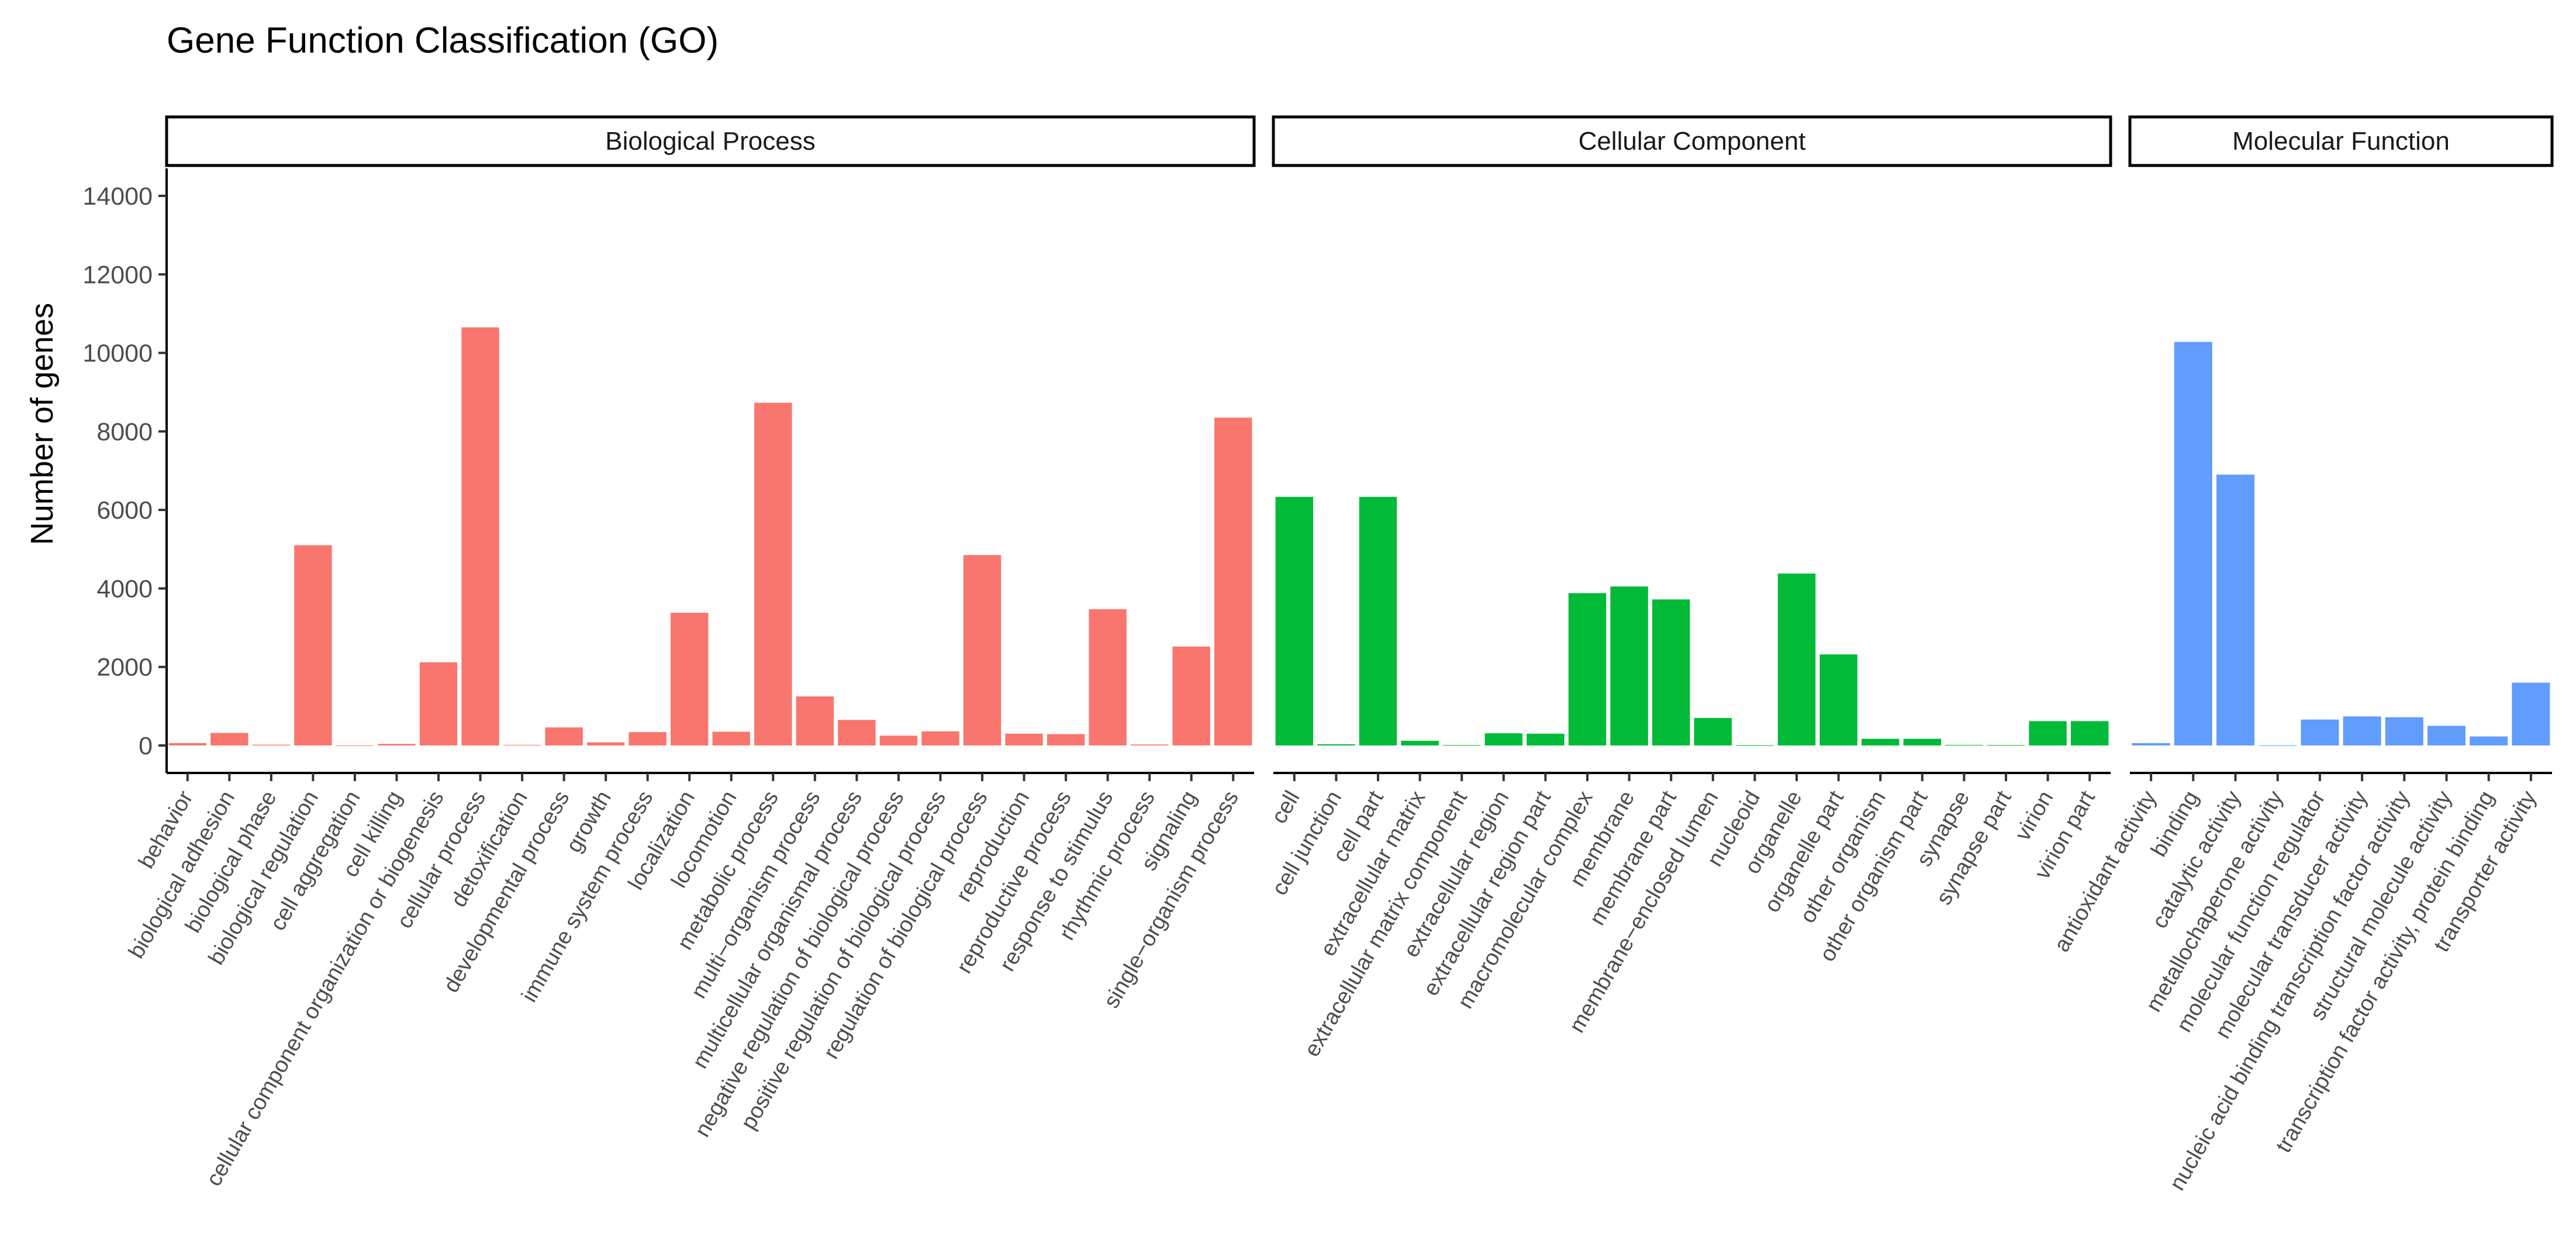 This screenshot has width=2576, height=1260. What do you see at coordinates (480, 536) in the screenshot?
I see `bar-cellular-process` at bounding box center [480, 536].